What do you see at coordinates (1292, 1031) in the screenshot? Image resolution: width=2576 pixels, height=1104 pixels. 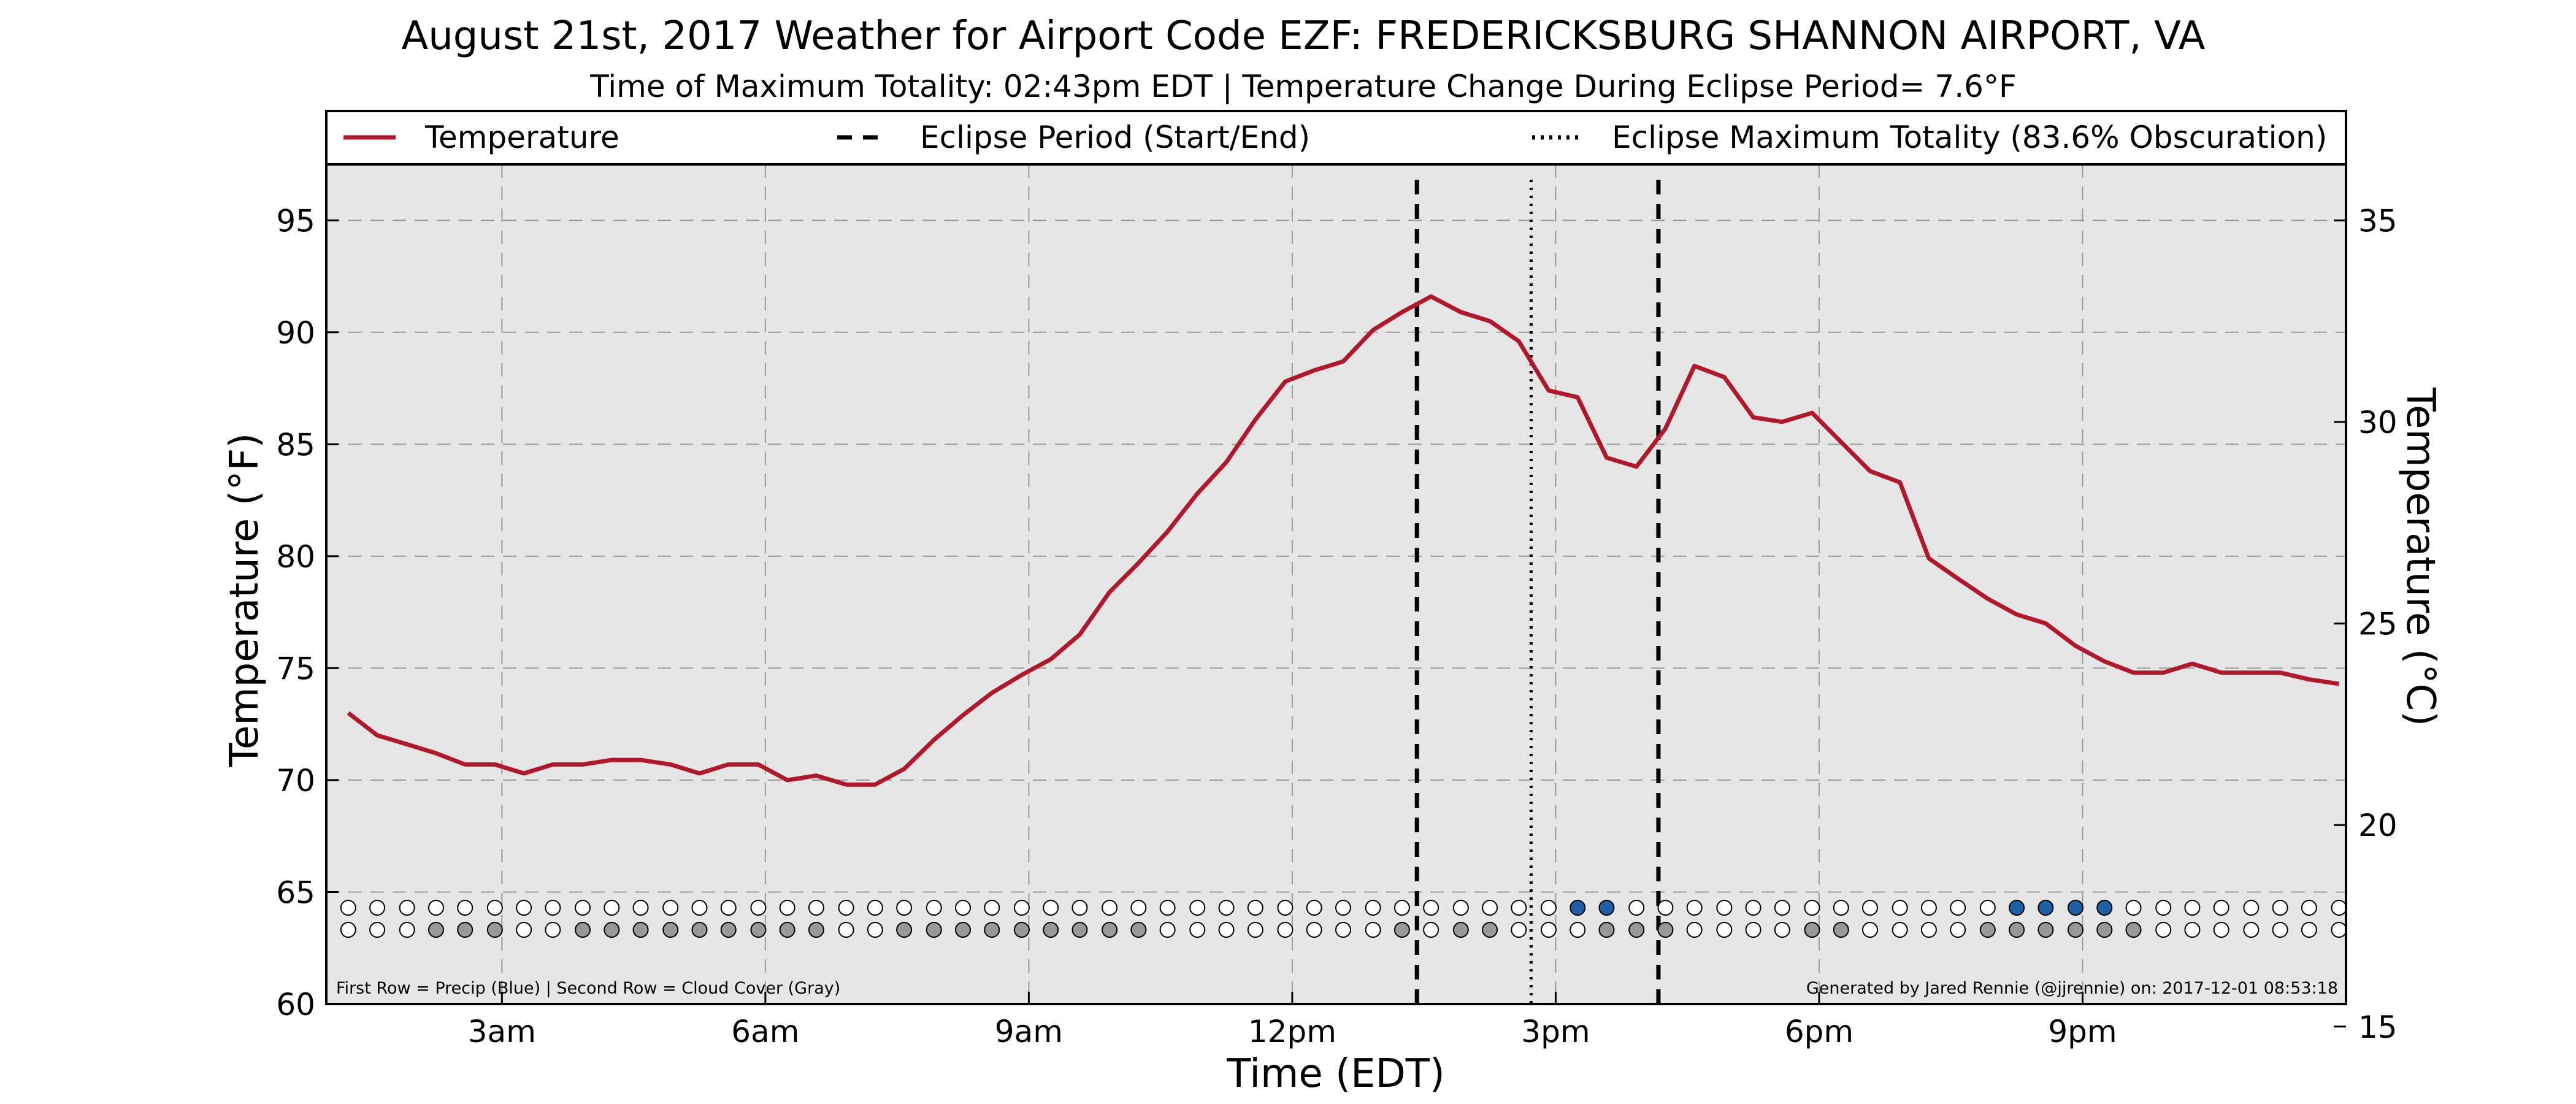 I see `x-tick-label: 12pm` at bounding box center [1292, 1031].